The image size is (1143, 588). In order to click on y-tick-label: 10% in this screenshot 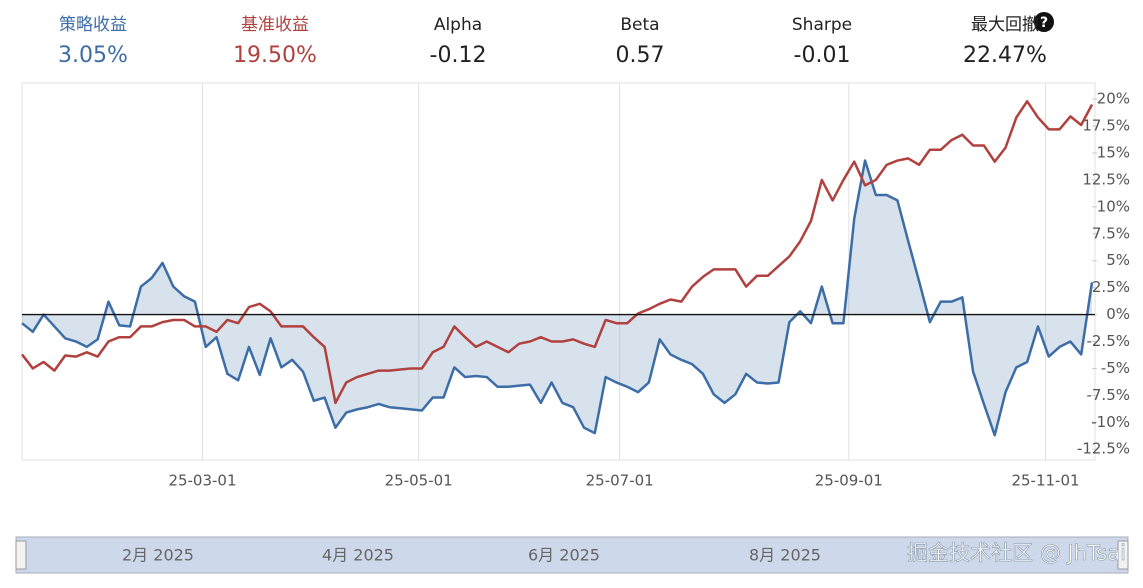, I will do `click(1113, 206)`.